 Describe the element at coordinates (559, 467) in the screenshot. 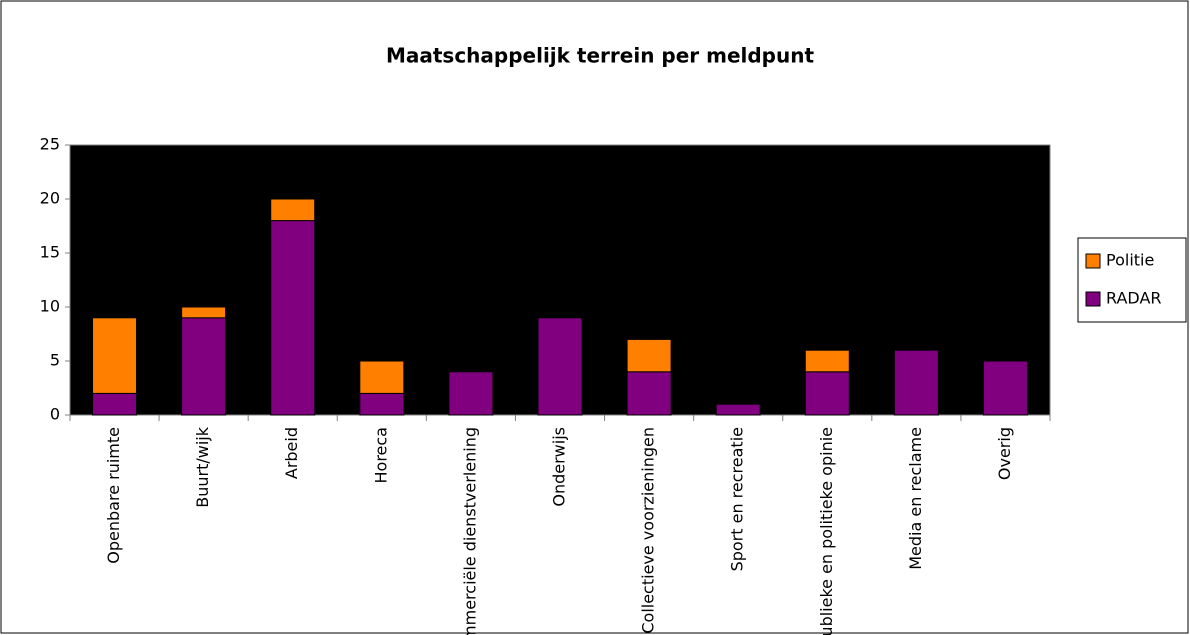

I see `x-tick-label: Onderwijs` at that location.